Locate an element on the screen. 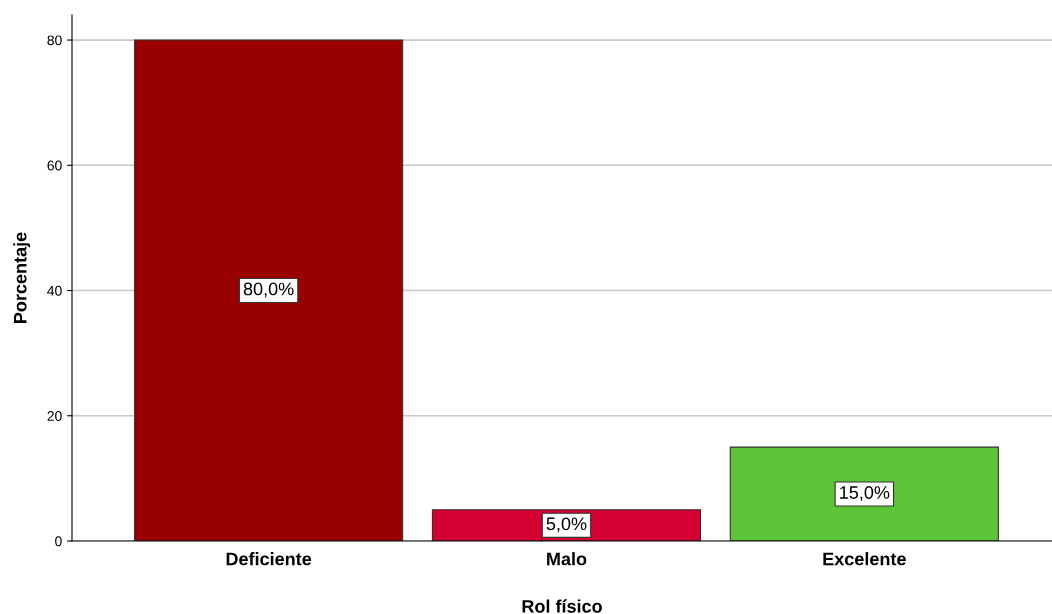  y-axis-title: Porcentaje is located at coordinates (22, 277).